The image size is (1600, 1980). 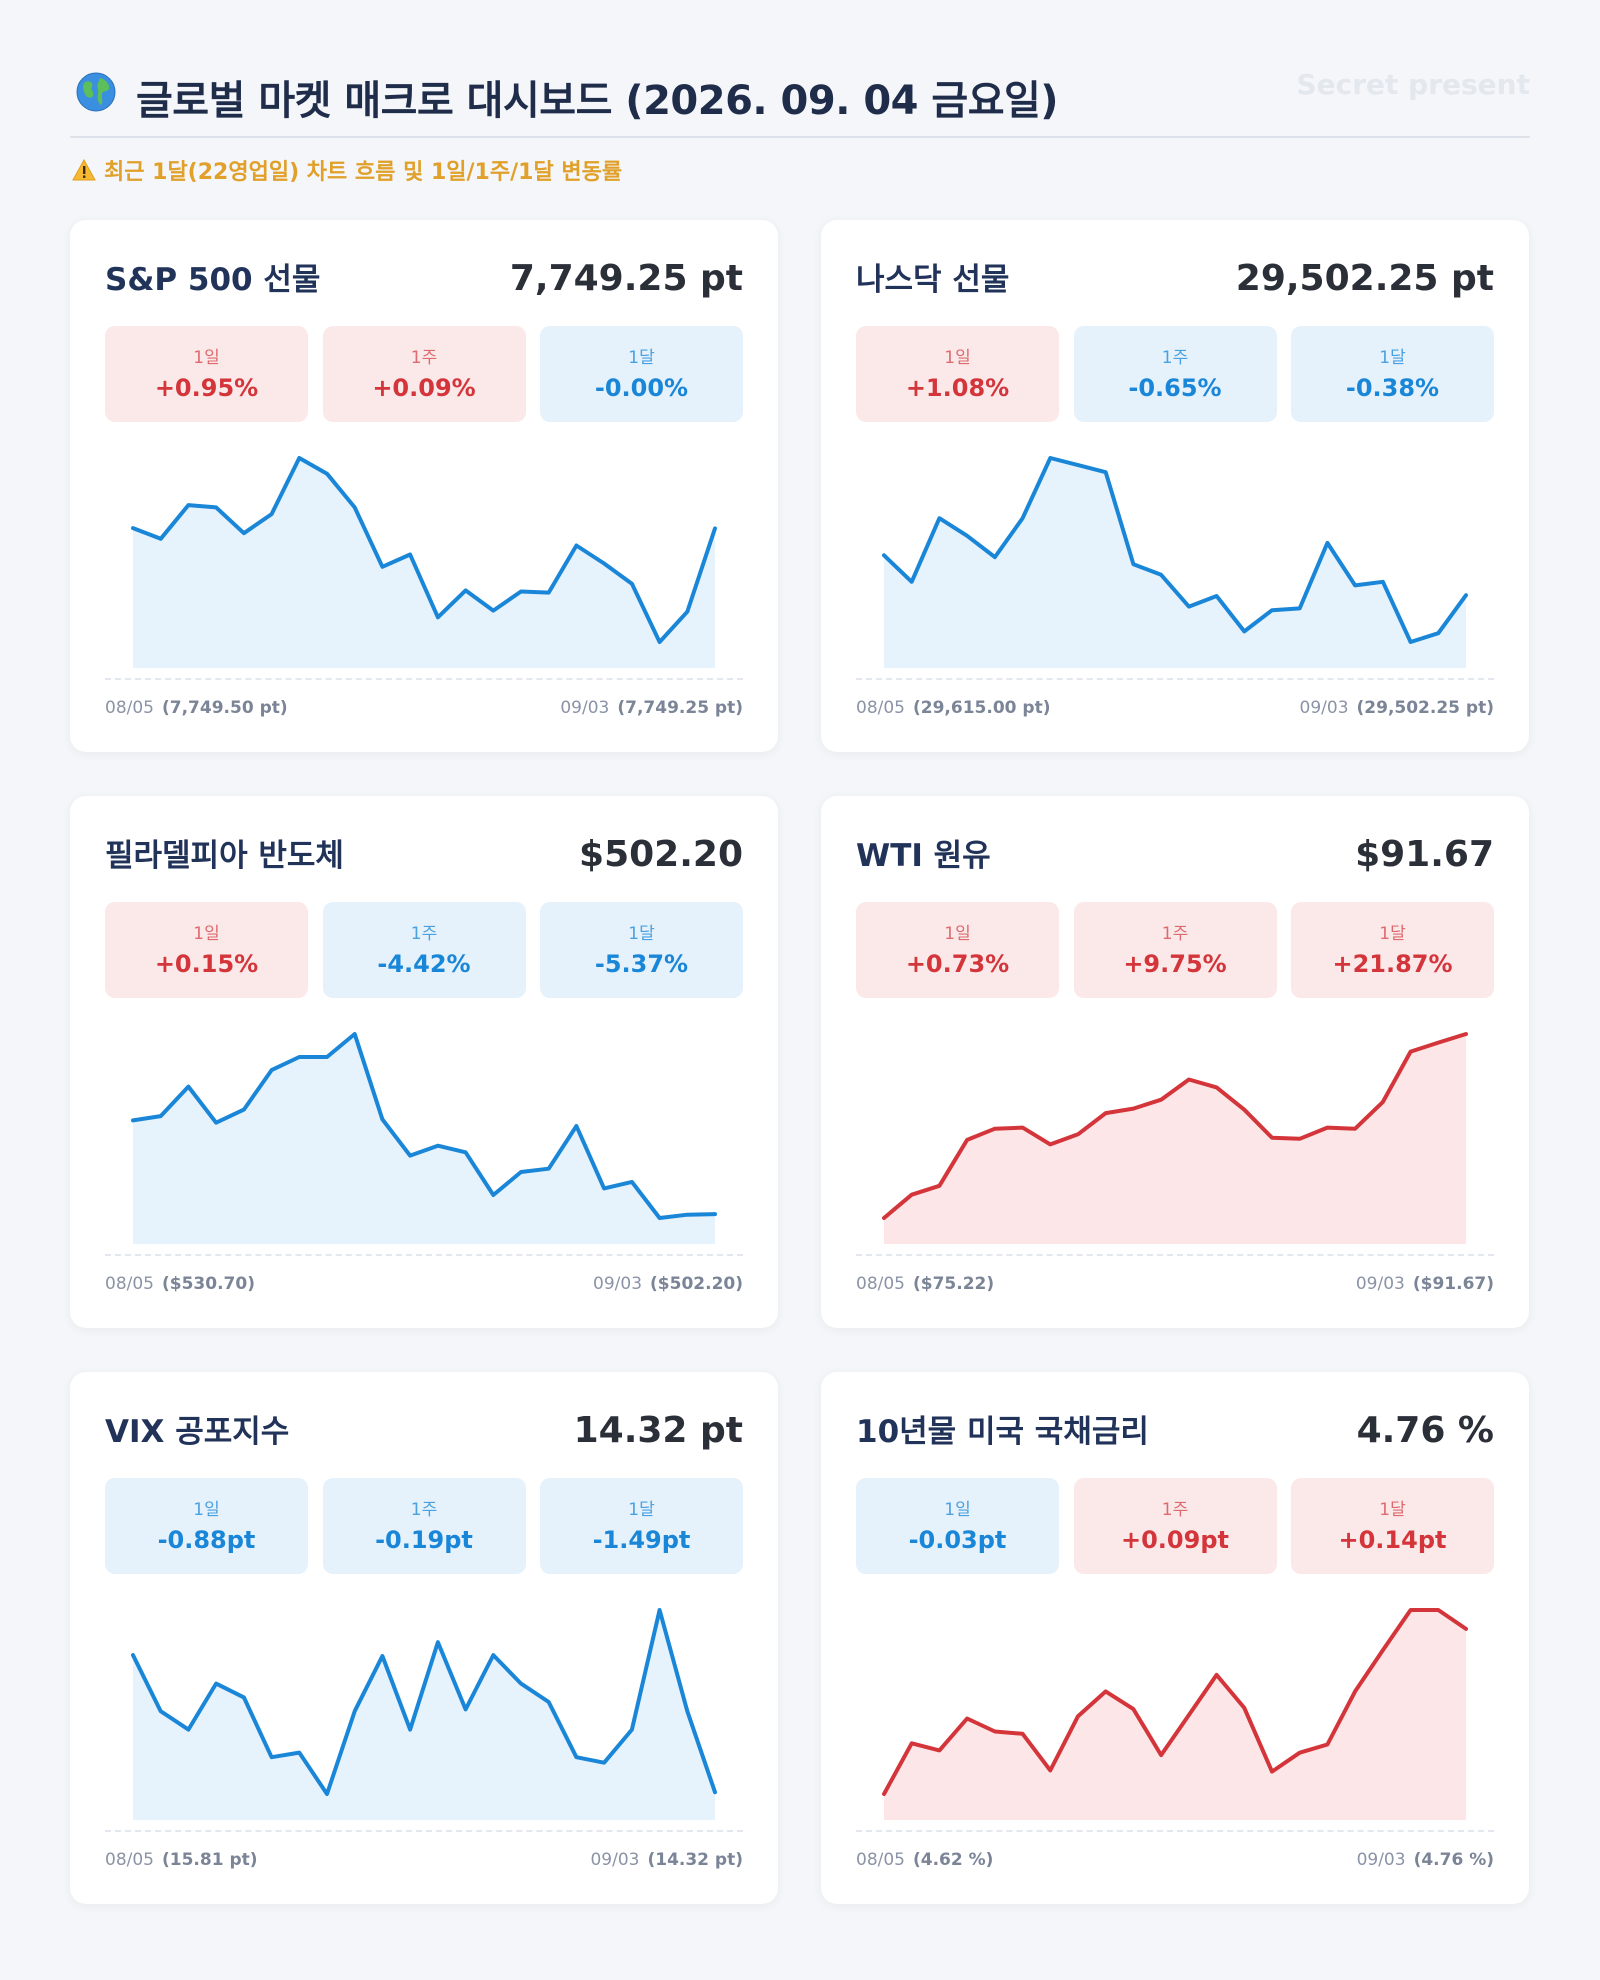 What do you see at coordinates (923, 856) in the screenshot?
I see `market-name: WTI 원유` at bounding box center [923, 856].